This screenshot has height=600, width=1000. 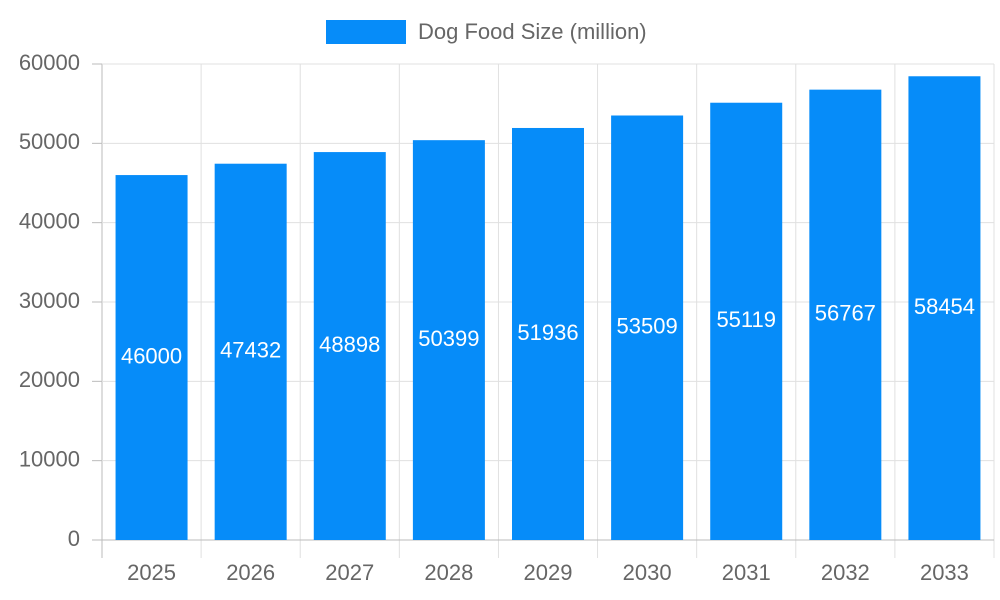 I want to click on x-tick-label: 2033, so click(x=944, y=572).